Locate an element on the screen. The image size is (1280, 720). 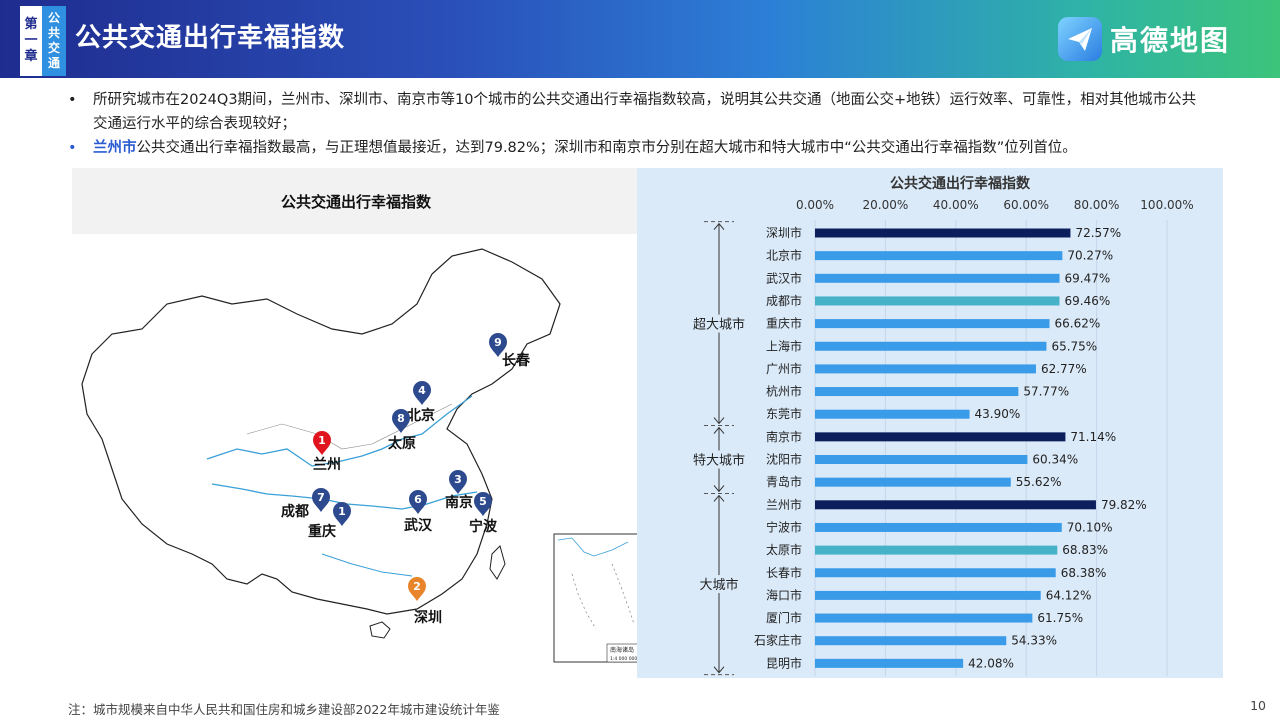
x-tick-label: 40.00% is located at coordinates (956, 205).